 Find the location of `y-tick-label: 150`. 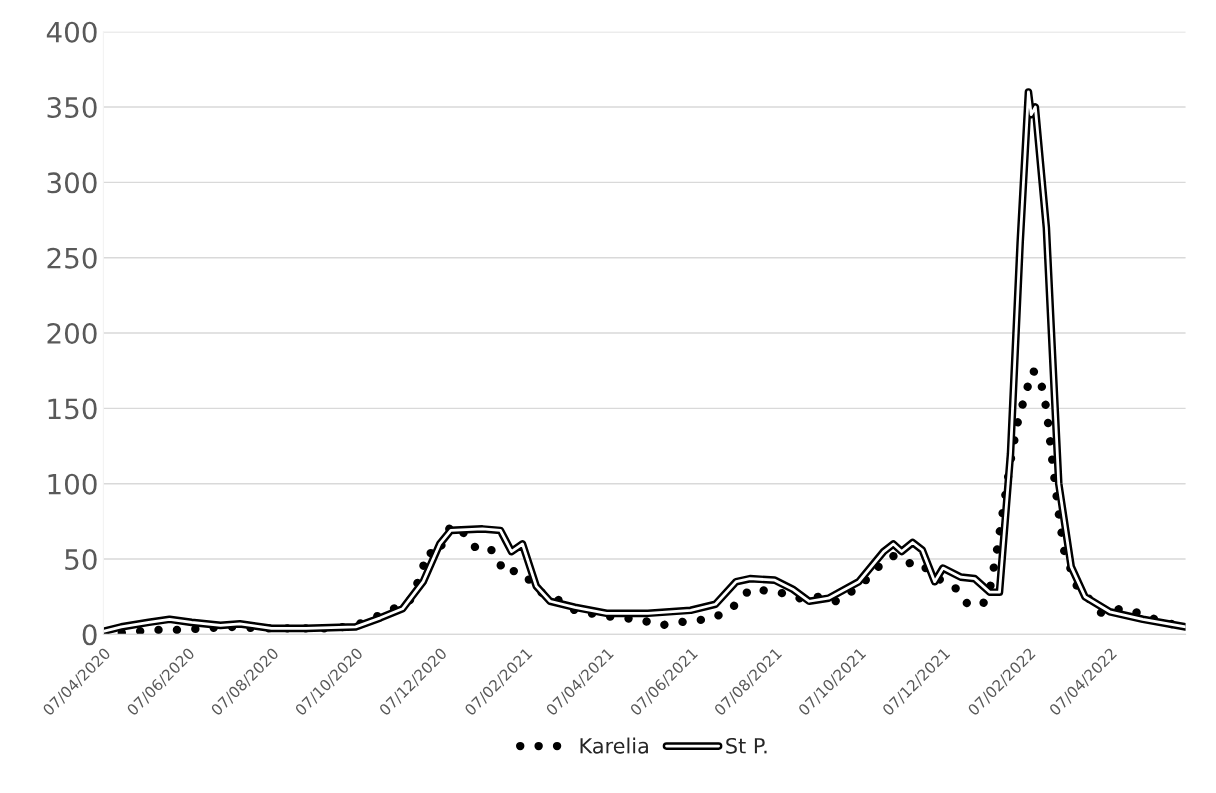

y-tick-label: 150 is located at coordinates (72, 409).